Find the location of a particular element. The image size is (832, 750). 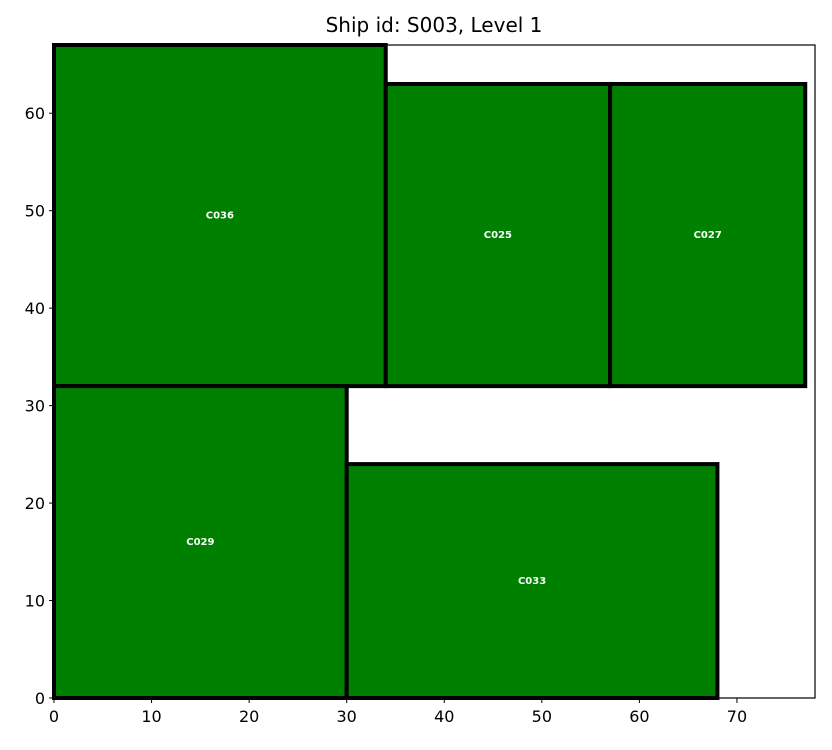

container-c033: C033 is located at coordinates (532, 581).